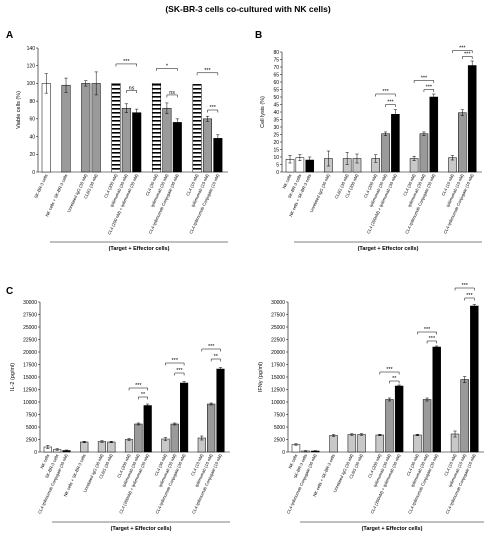  Describe the element at coordinates (258, 35) in the screenshot. I see `panel-letter: B` at that location.